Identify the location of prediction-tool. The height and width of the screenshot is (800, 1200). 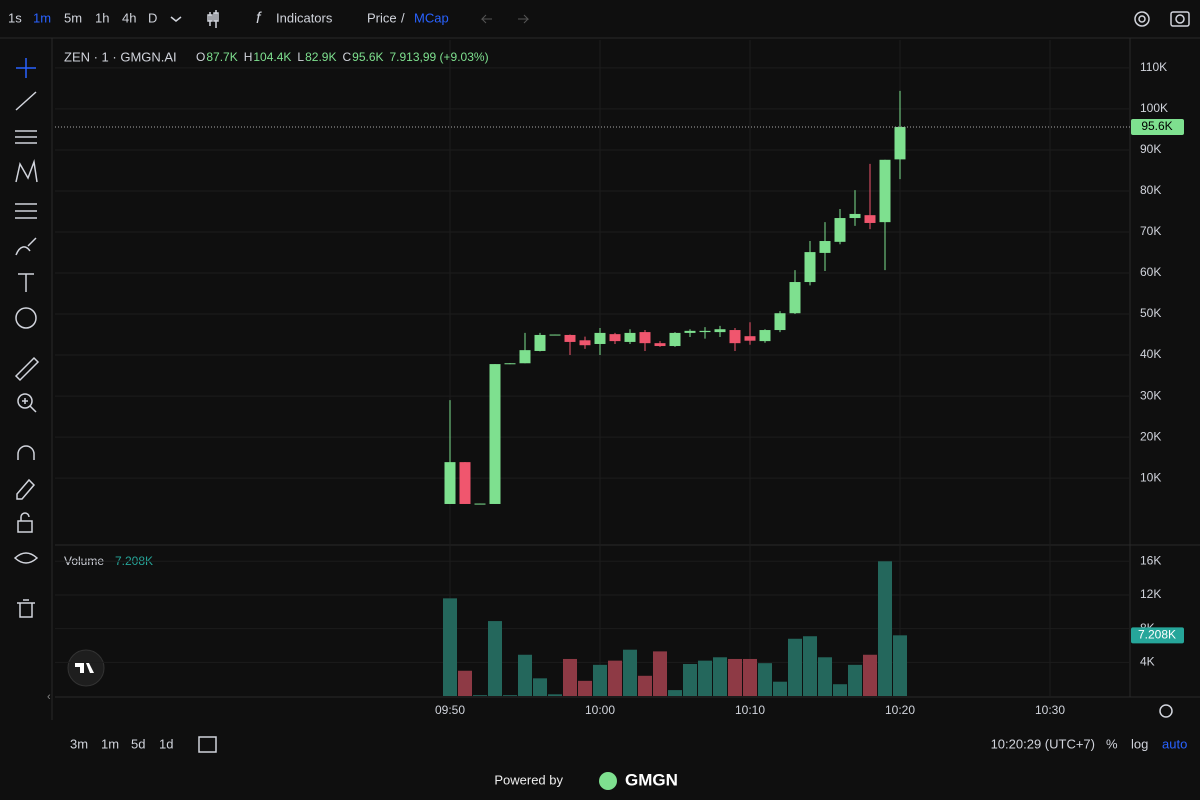
(26, 211).